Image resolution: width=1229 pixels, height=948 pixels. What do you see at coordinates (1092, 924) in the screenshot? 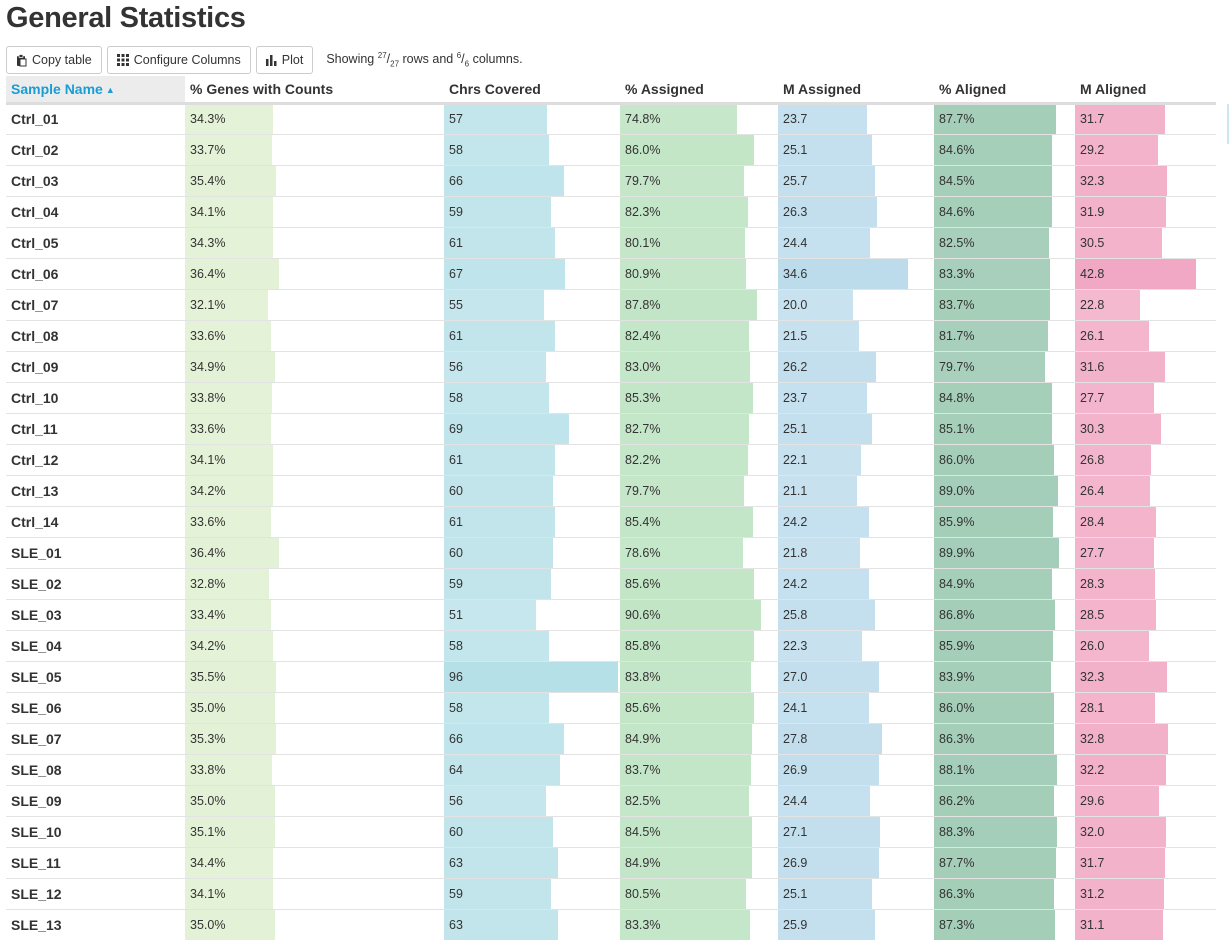
I see `cell-value: 31.1` at bounding box center [1092, 924].